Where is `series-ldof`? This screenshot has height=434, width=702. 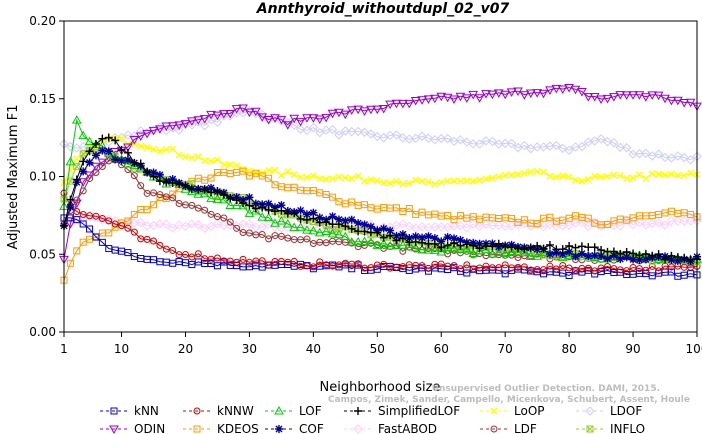 series-ldof is located at coordinates (380, 135).